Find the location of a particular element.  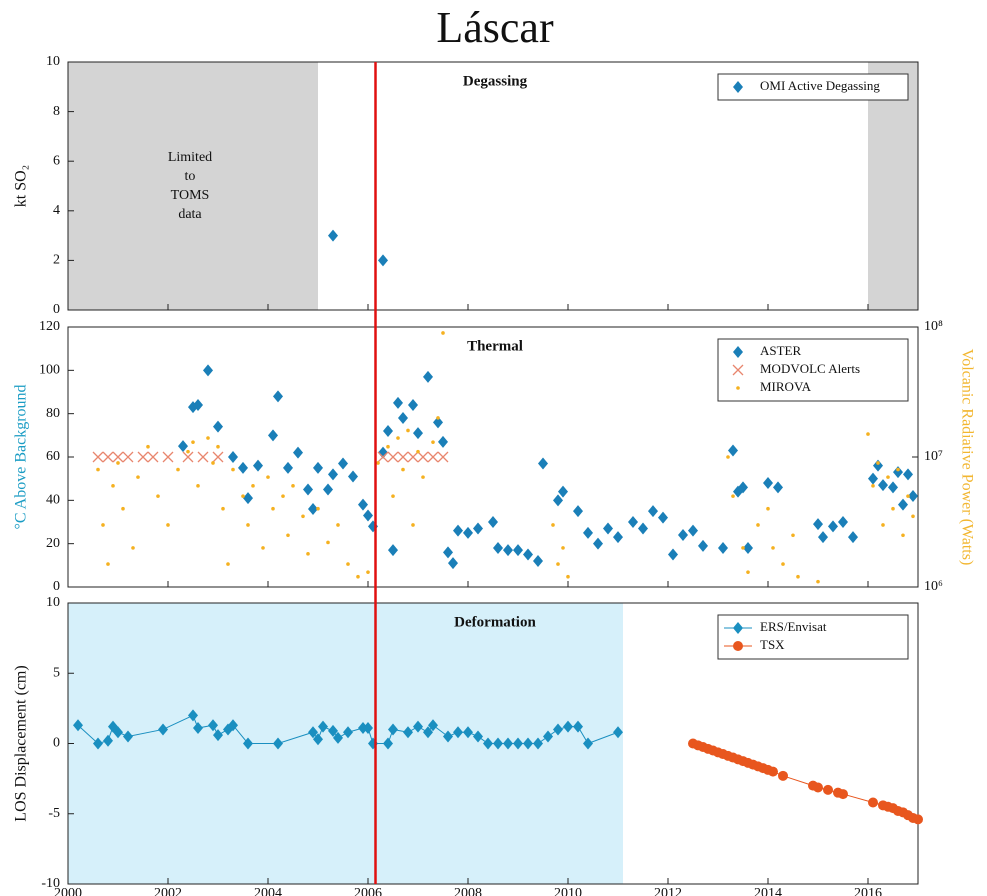

y-tick-label: 6 is located at coordinates (56, 160).